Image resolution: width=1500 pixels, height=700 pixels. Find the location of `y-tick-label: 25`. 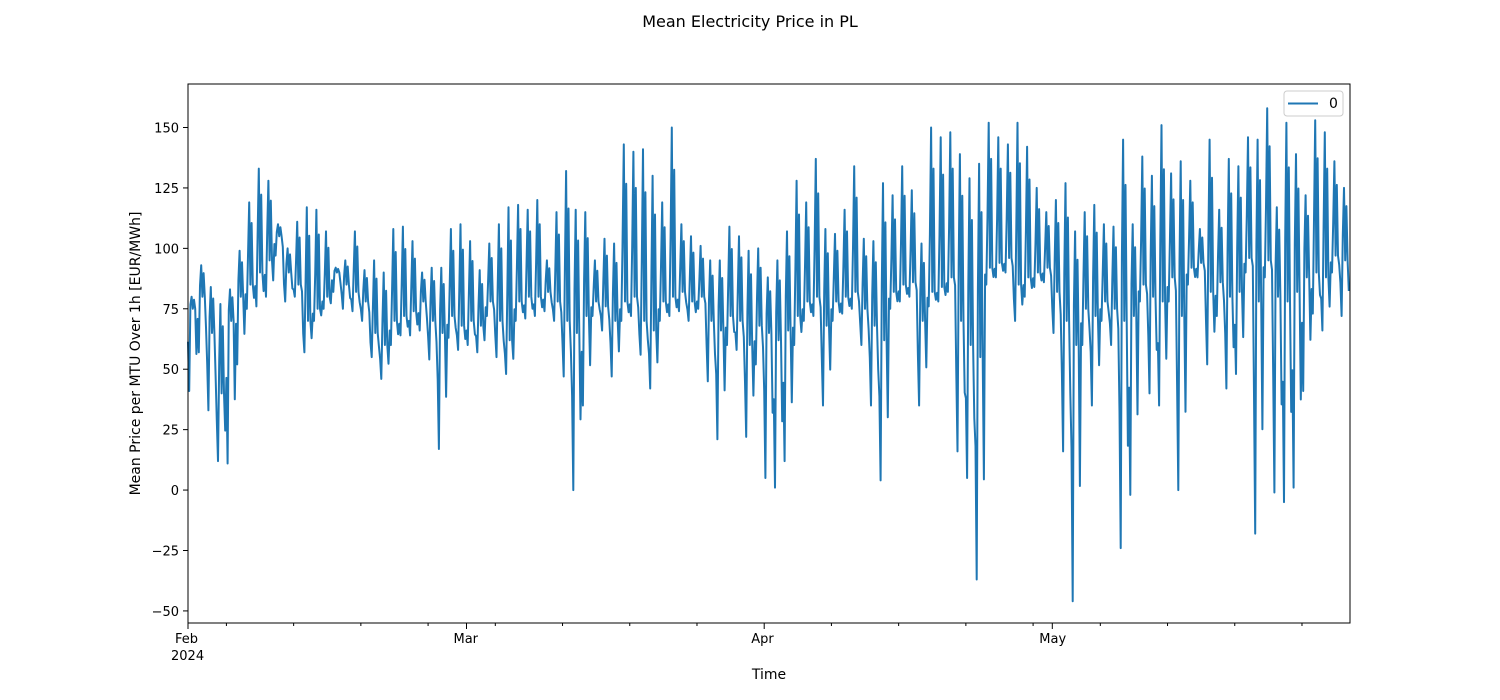

y-tick-label: 25 is located at coordinates (170, 431).